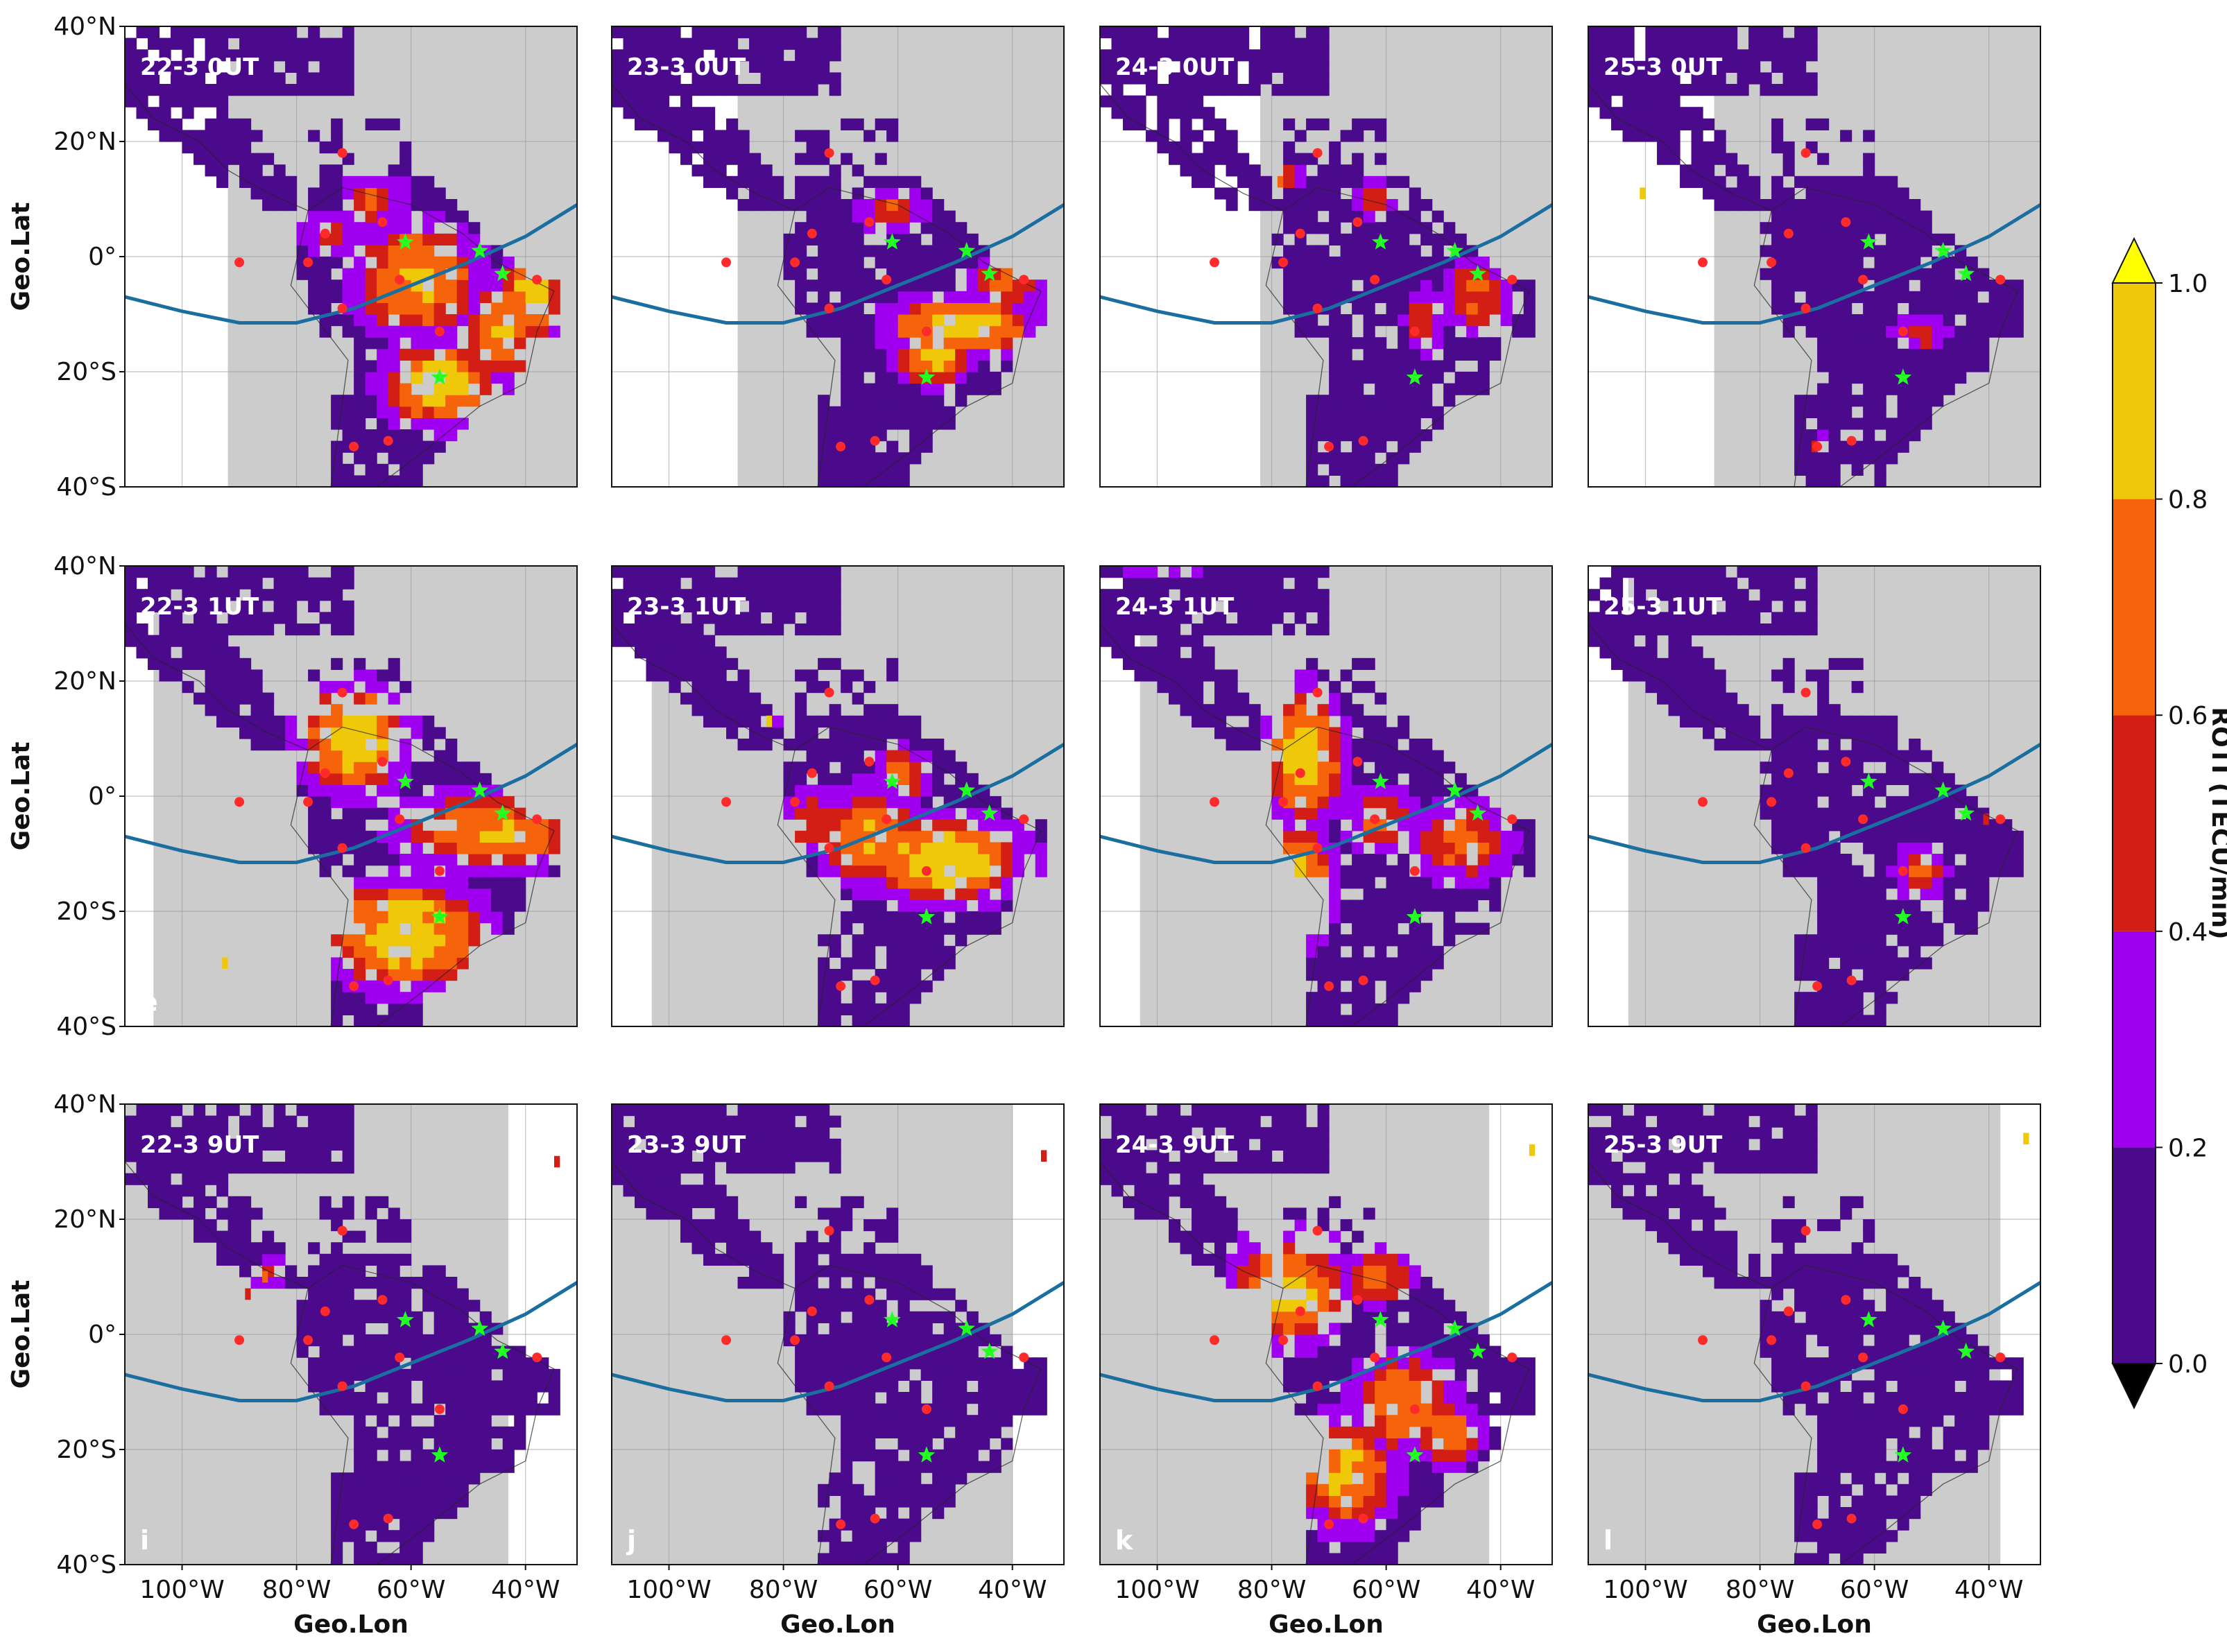  I want to click on panel-title: 24-3 1UT, so click(1175, 607).